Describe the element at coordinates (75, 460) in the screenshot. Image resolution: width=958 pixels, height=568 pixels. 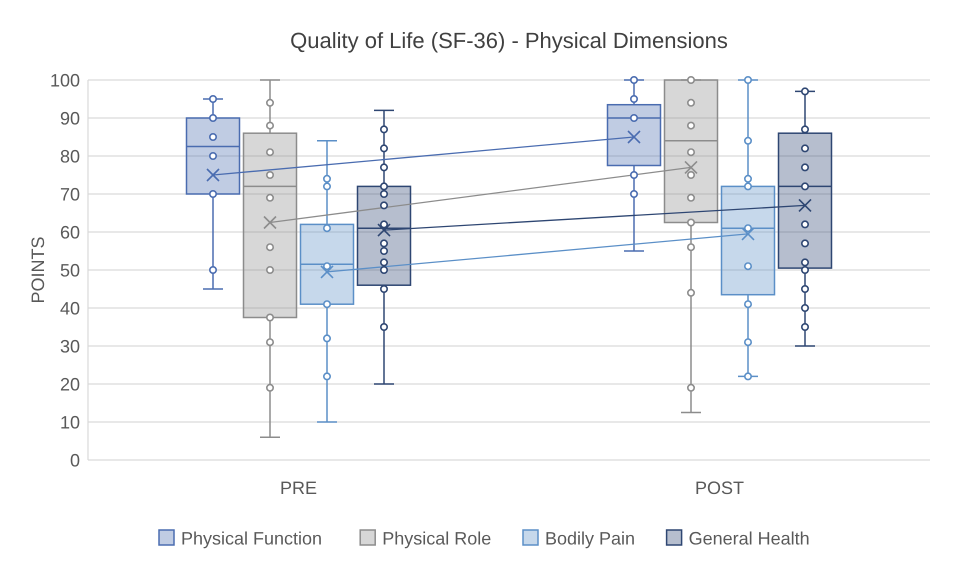
I see `y-tick-label: 0` at that location.